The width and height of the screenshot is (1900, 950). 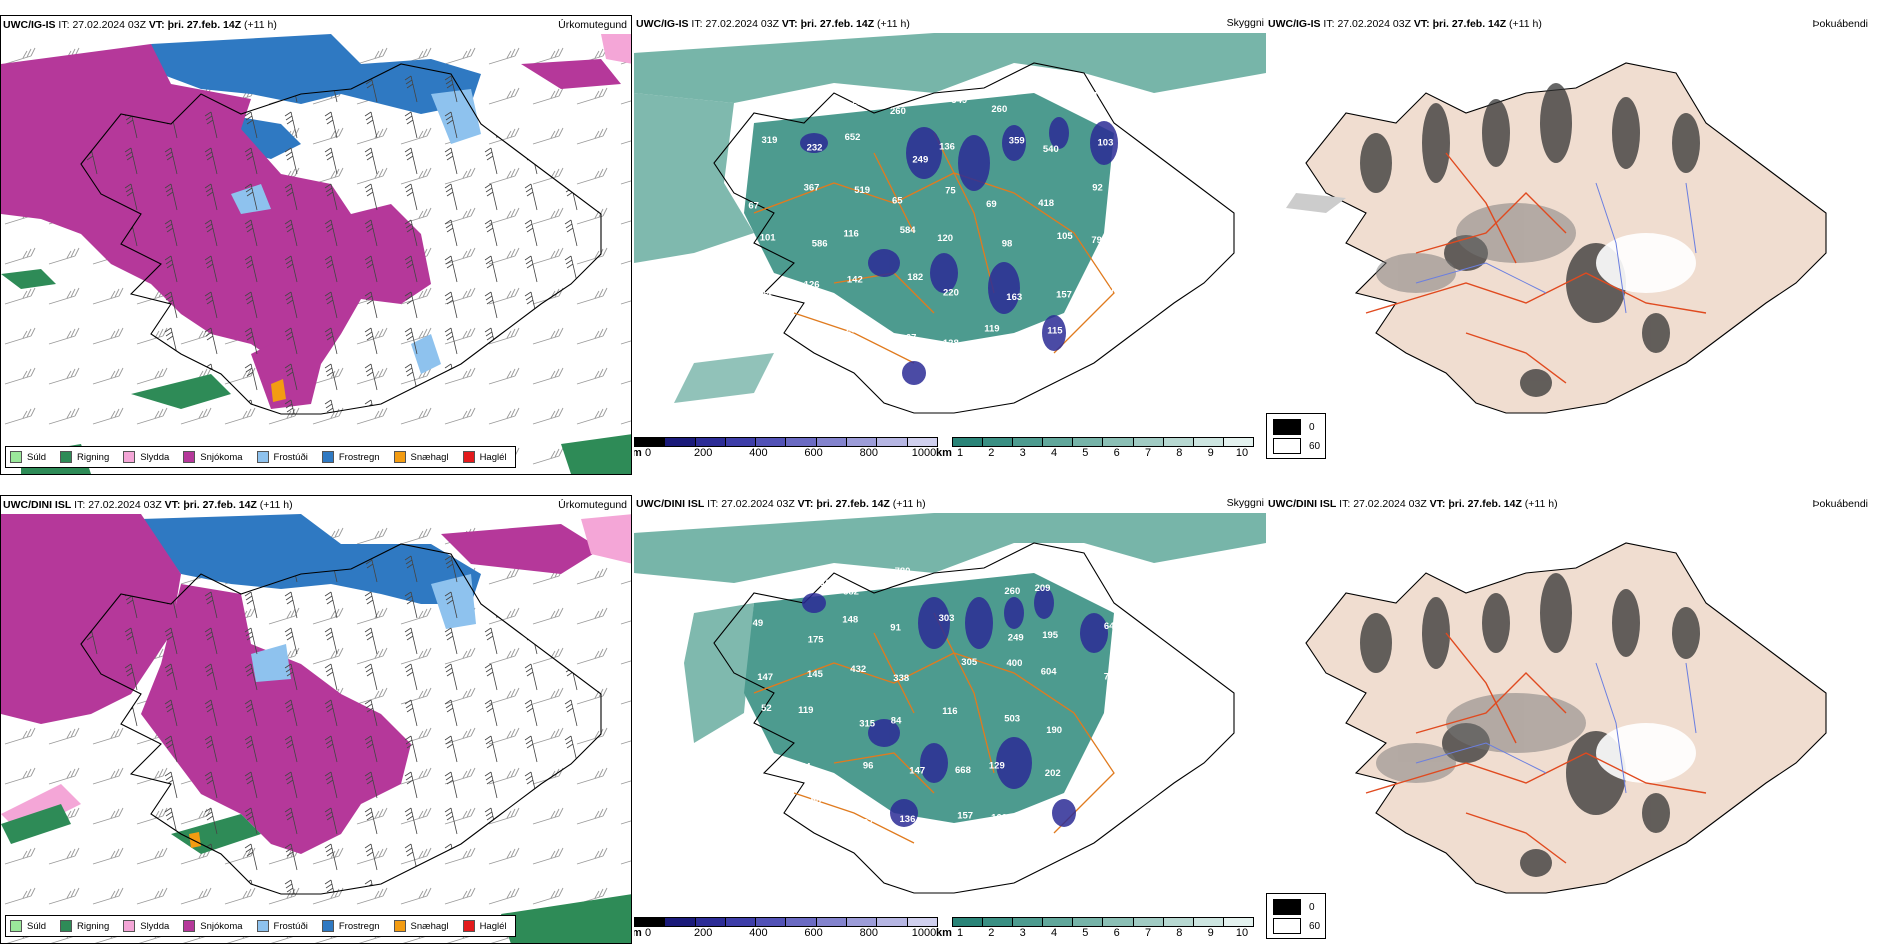 What do you see at coordinates (1109, 677) in the screenshot?
I see `visibility-station-label: 73` at bounding box center [1109, 677].